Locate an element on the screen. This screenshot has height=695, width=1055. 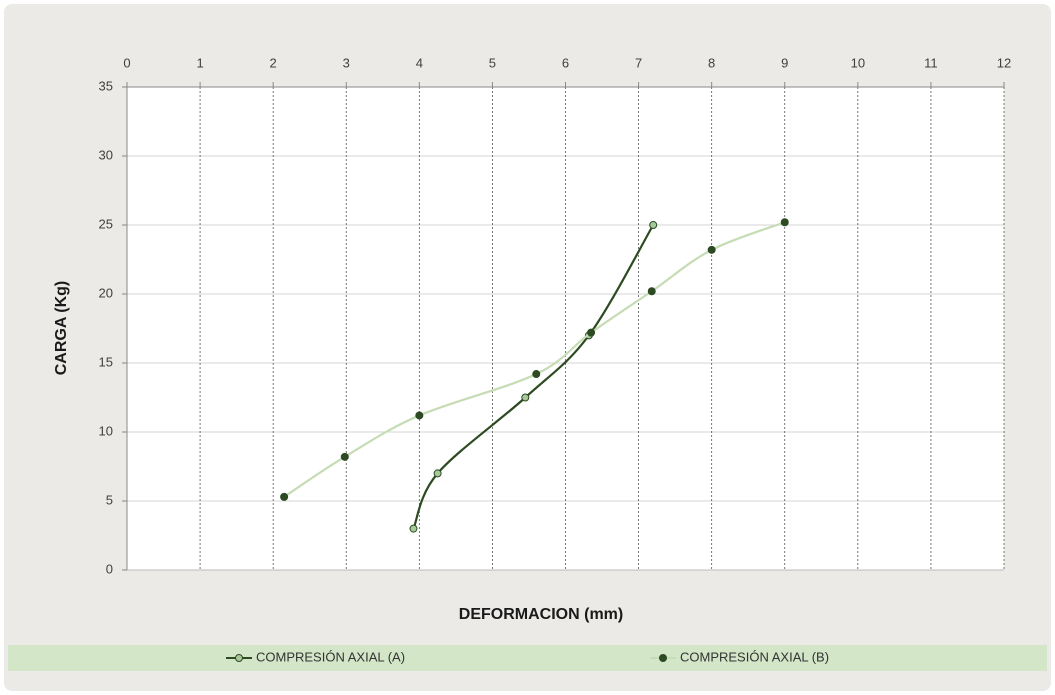
y-tick-label: 20 is located at coordinates (106, 292).